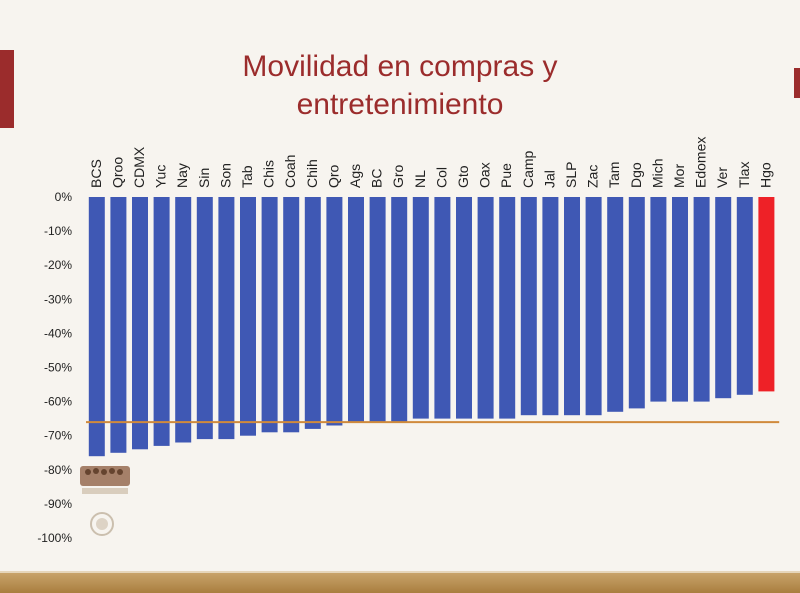 This screenshot has width=800, height=593. I want to click on chart-title-line-2: entretenimiento, so click(400, 105).